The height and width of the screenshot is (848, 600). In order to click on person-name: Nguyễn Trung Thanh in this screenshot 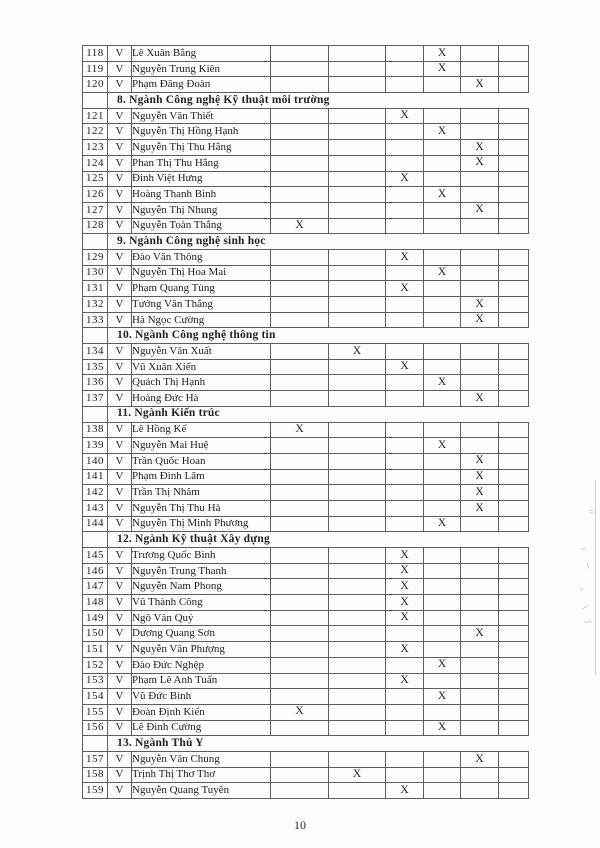, I will do `click(201, 571)`.